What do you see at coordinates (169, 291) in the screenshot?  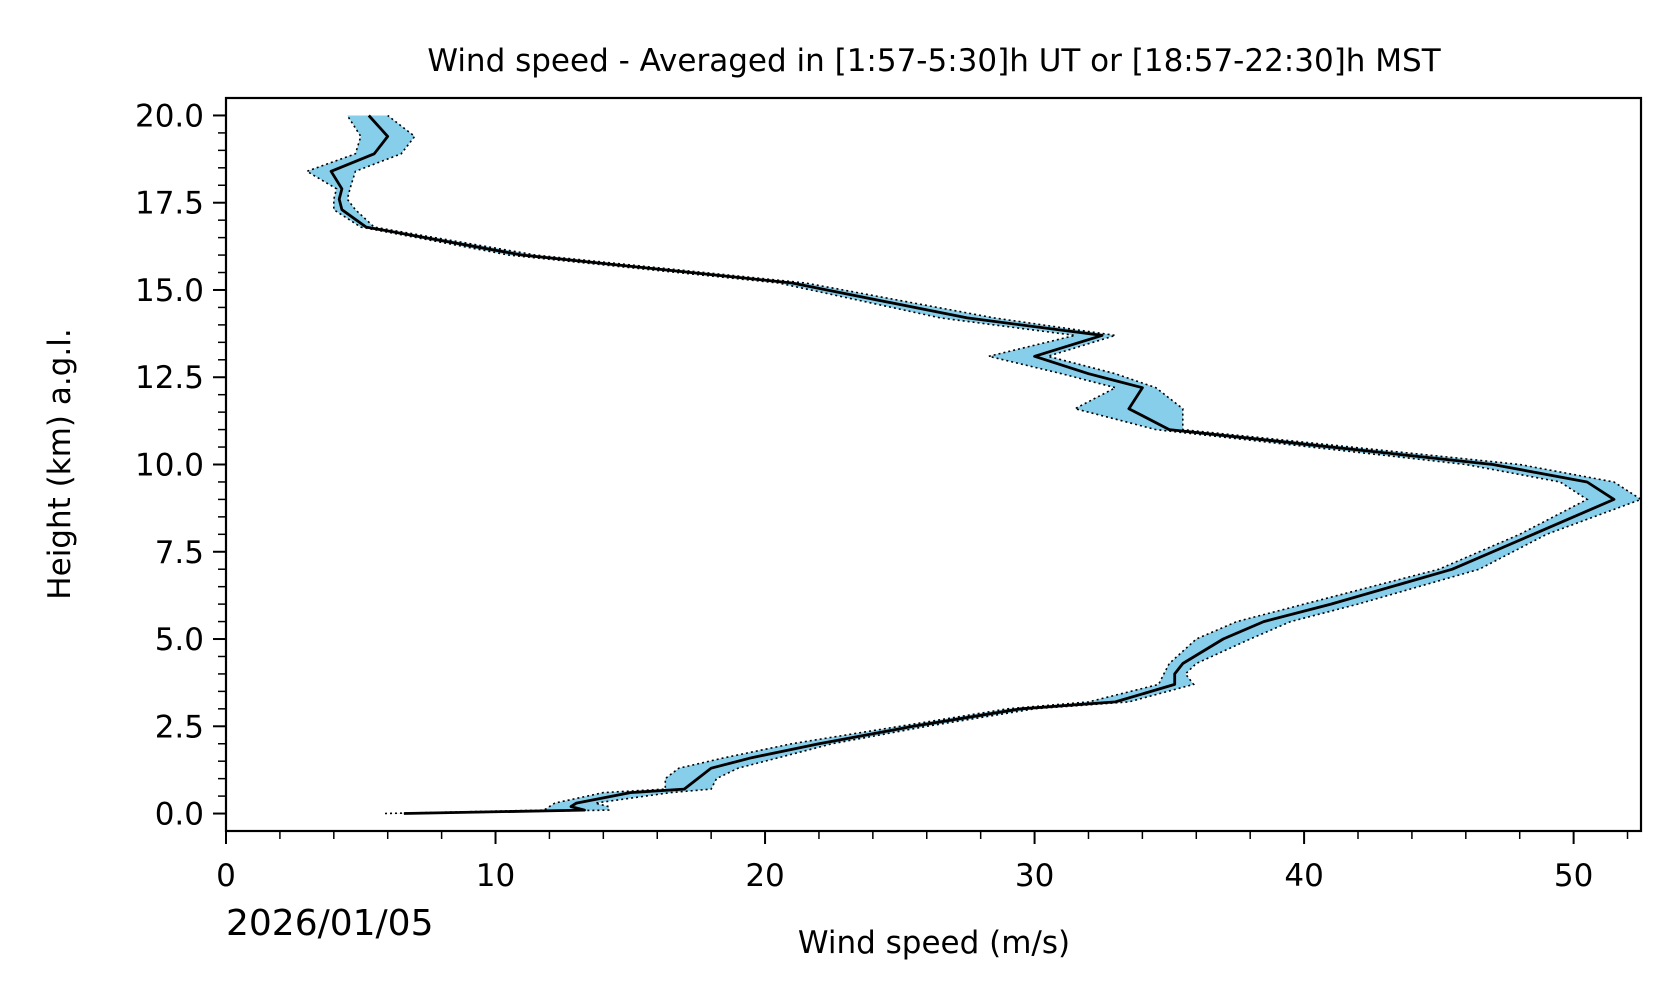 I see `y-tick-label: 15.0` at bounding box center [169, 291].